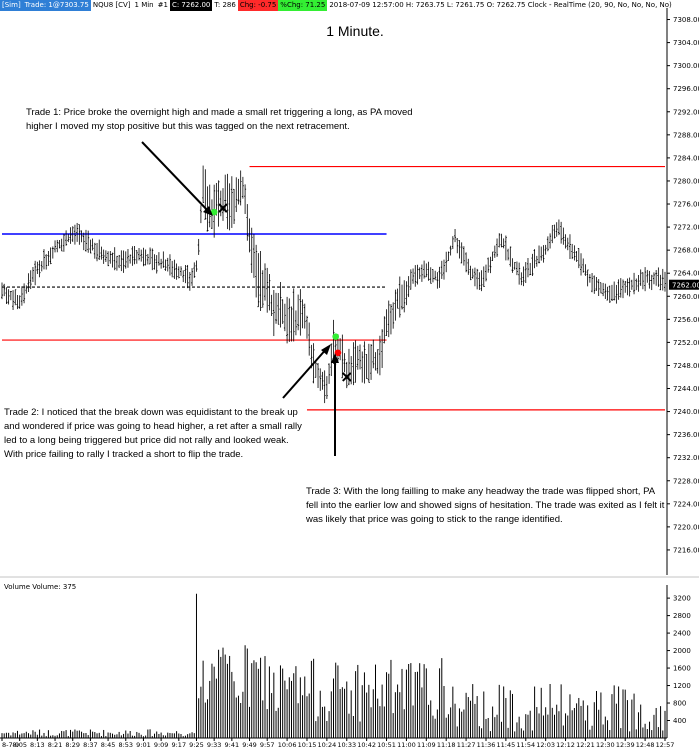 Image resolution: width=699 pixels, height=750 pixels. Describe the element at coordinates (686, 320) in the screenshot. I see `price-tick-label: 7256.00` at that location.